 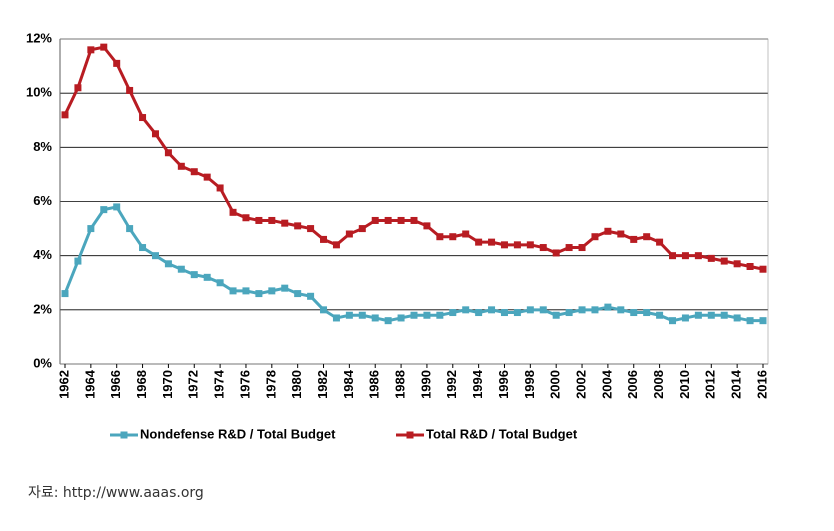 I want to click on x-tick-label: 2012, so click(x=710, y=384).